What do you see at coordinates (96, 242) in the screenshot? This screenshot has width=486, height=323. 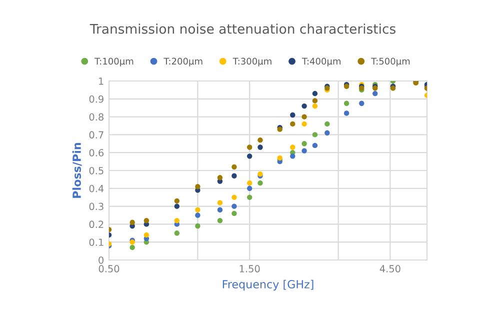 I see `y-tick-label: 0.1` at bounding box center [96, 242].